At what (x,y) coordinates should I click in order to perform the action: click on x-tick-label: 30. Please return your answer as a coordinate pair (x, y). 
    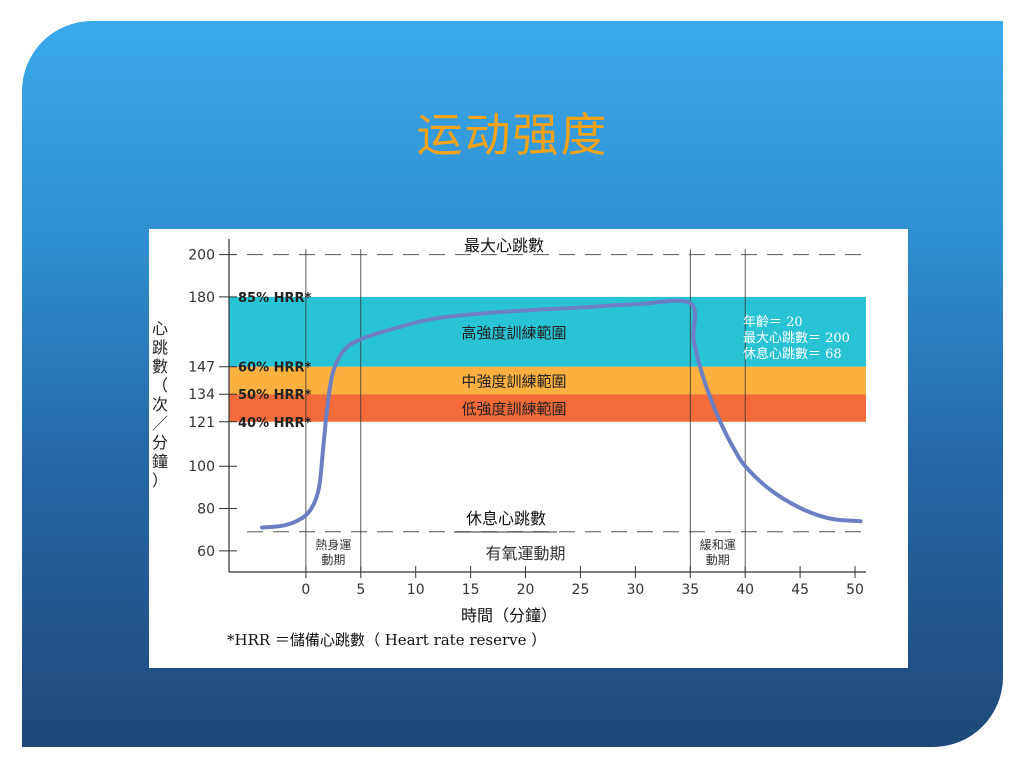
    Looking at the image, I should click on (635, 590).